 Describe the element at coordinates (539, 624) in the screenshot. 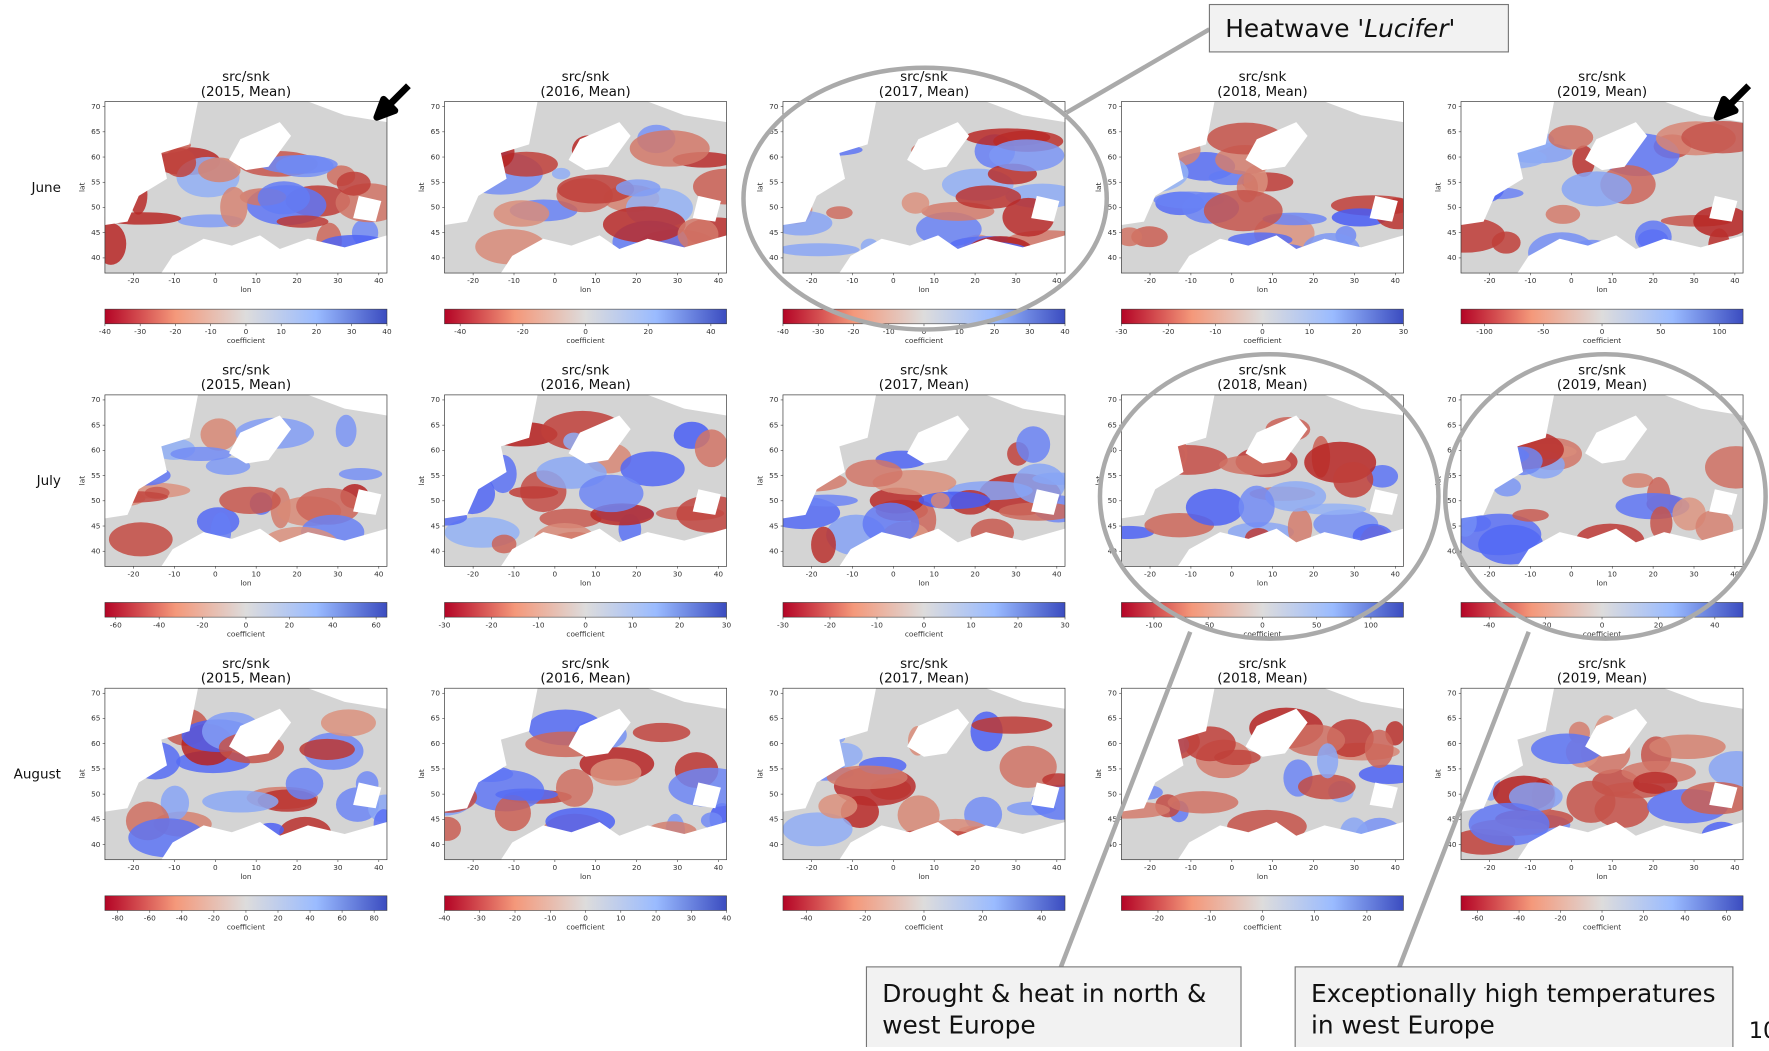

I see `colorbar-tick-label: -10` at that location.